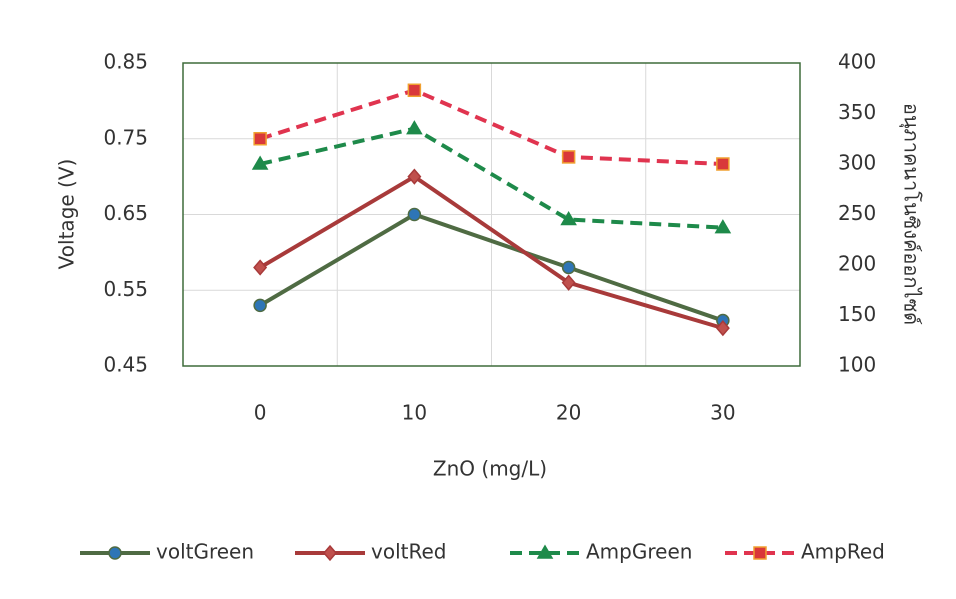  What do you see at coordinates (911, 214) in the screenshot?
I see `y2-axis-title: อนุภาคนาโนซิงค์ออกไซด์` at bounding box center [911, 214].